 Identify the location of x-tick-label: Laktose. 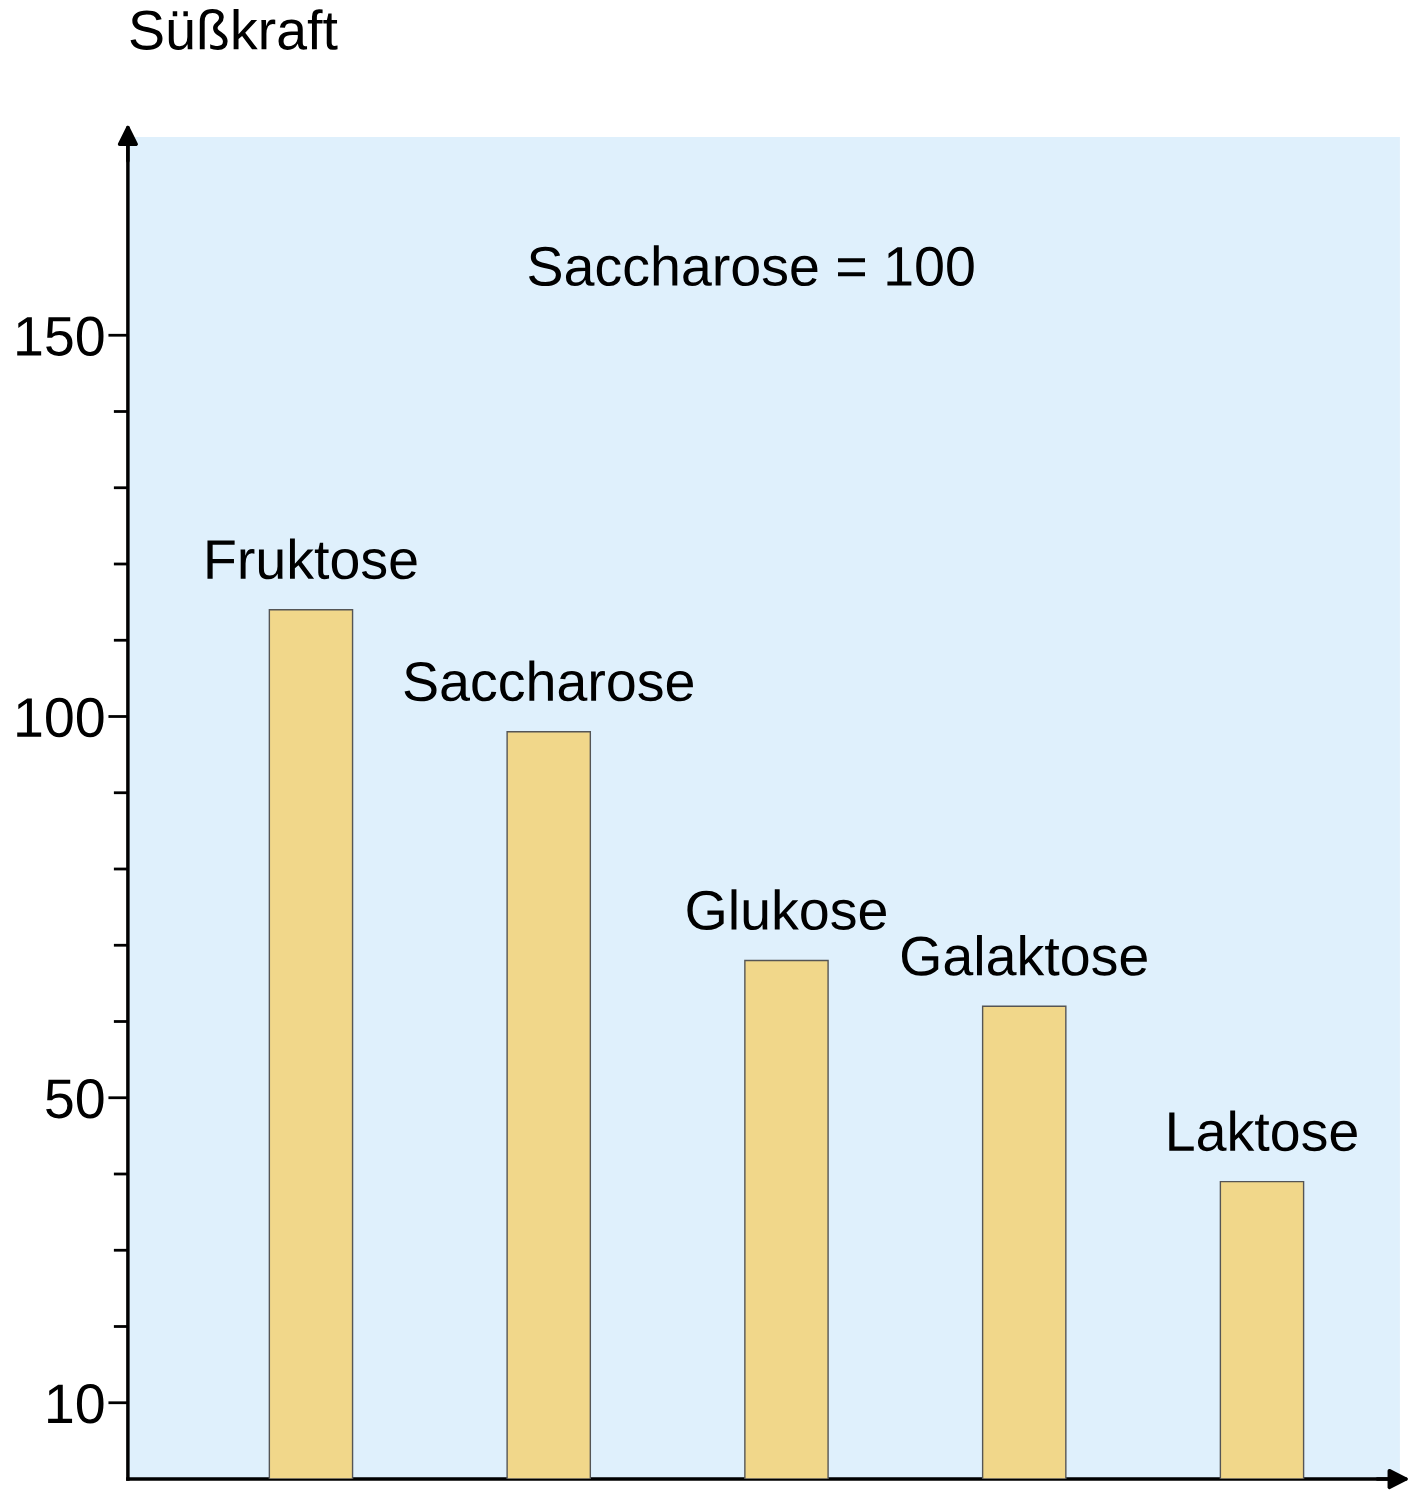
(1263, 1131).